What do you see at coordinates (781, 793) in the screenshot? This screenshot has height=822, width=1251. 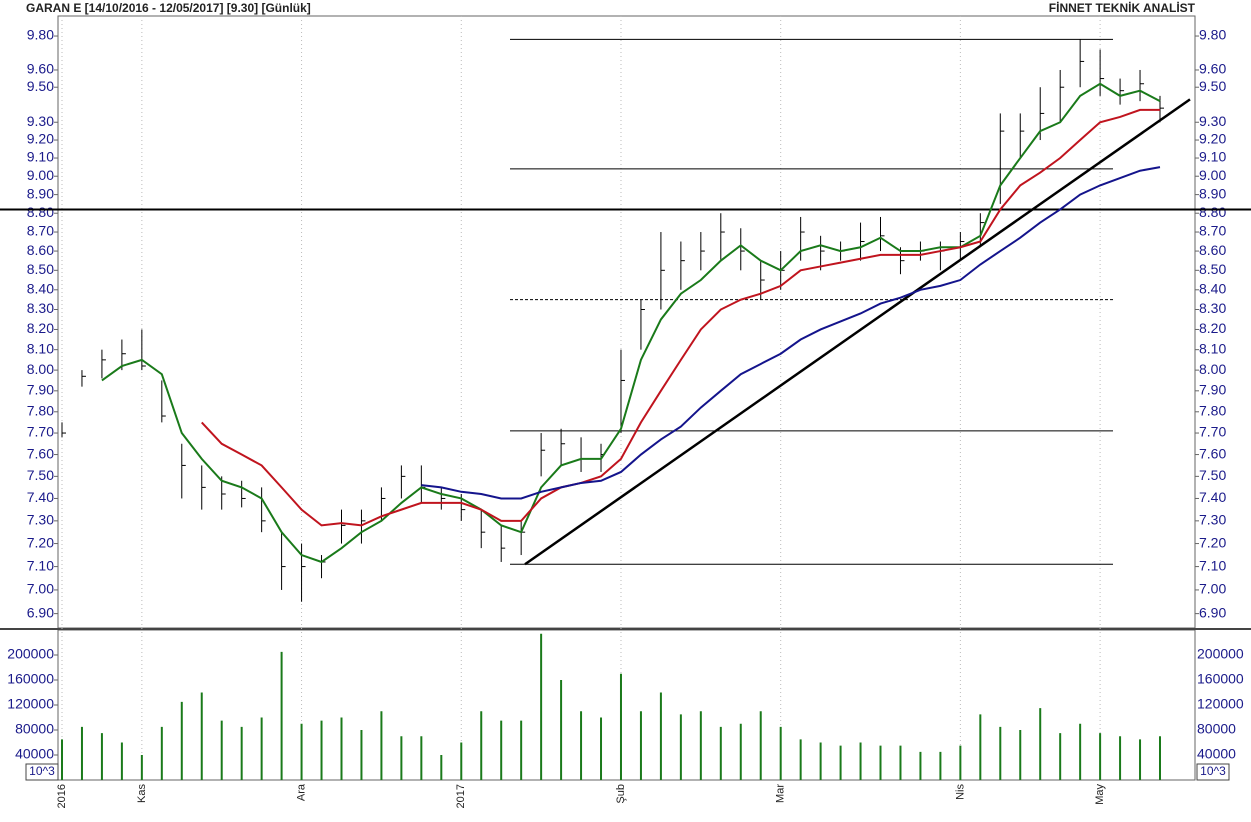 I see `x-tick-label: Mar` at bounding box center [781, 793].